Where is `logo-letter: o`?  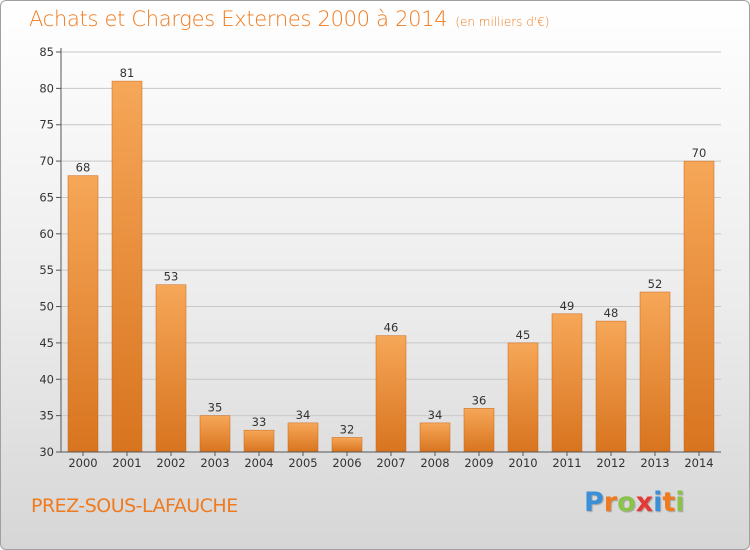 logo-letter: o is located at coordinates (626, 502).